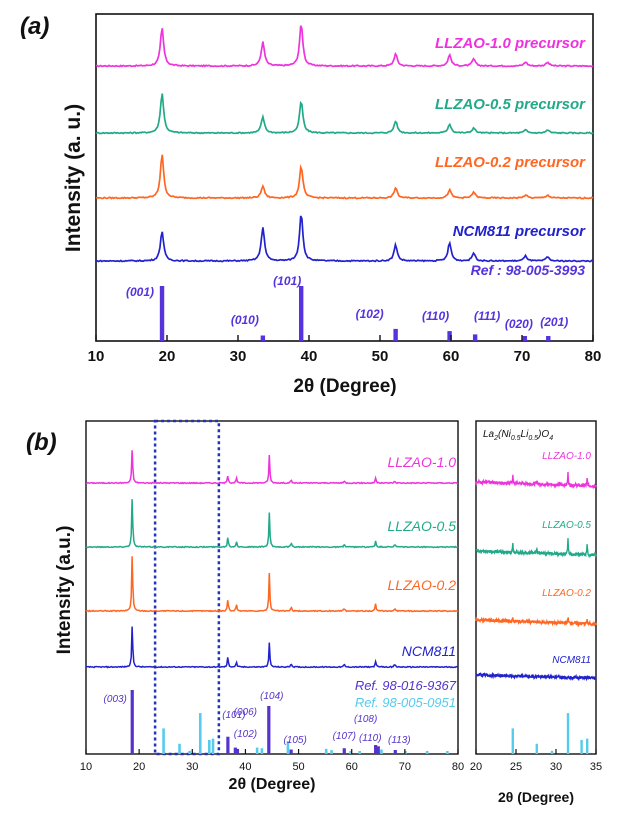  I want to click on inset-series-label: NCM811, so click(571, 660).